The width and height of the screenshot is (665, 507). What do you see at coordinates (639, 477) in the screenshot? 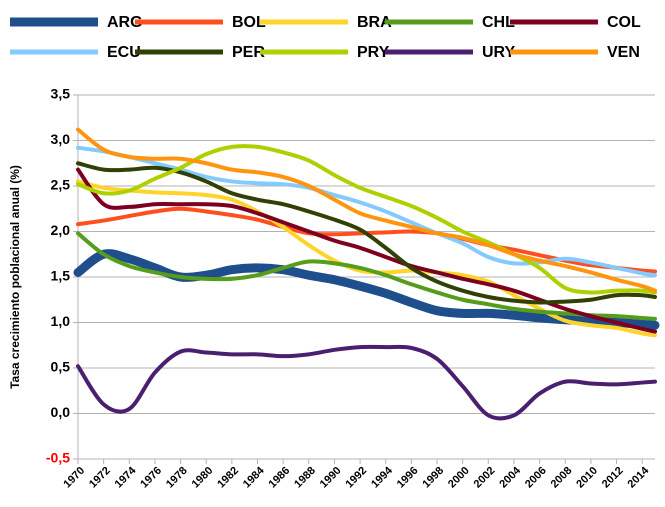
I see `x-tick-label: 2014` at bounding box center [639, 477].